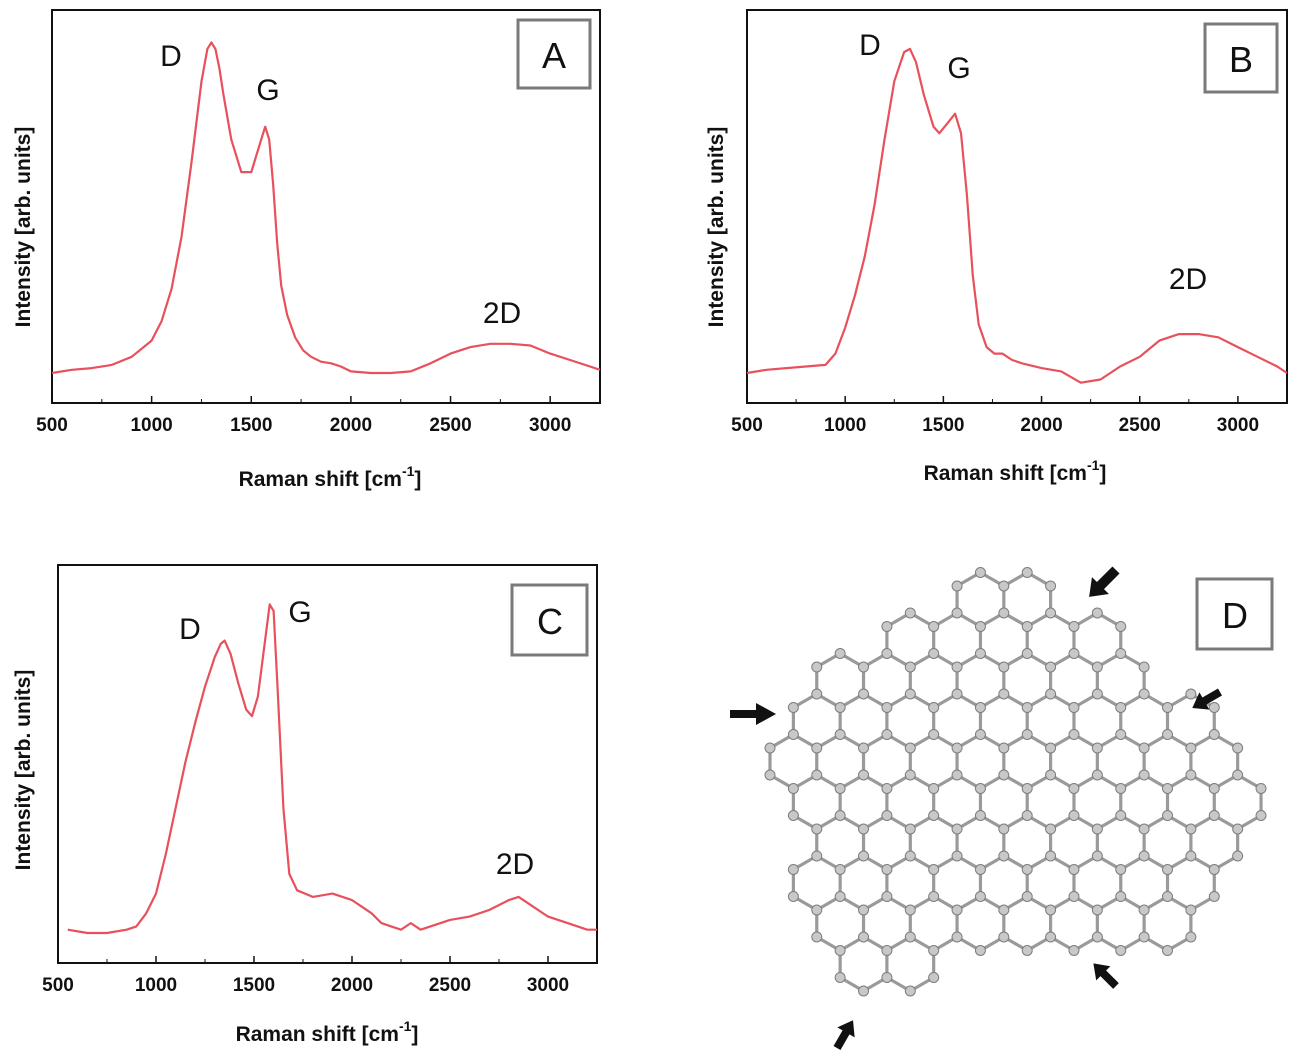 The width and height of the screenshot is (1300, 1059). Describe the element at coordinates (554, 54) in the screenshot. I see `panel-letter-box` at that location.